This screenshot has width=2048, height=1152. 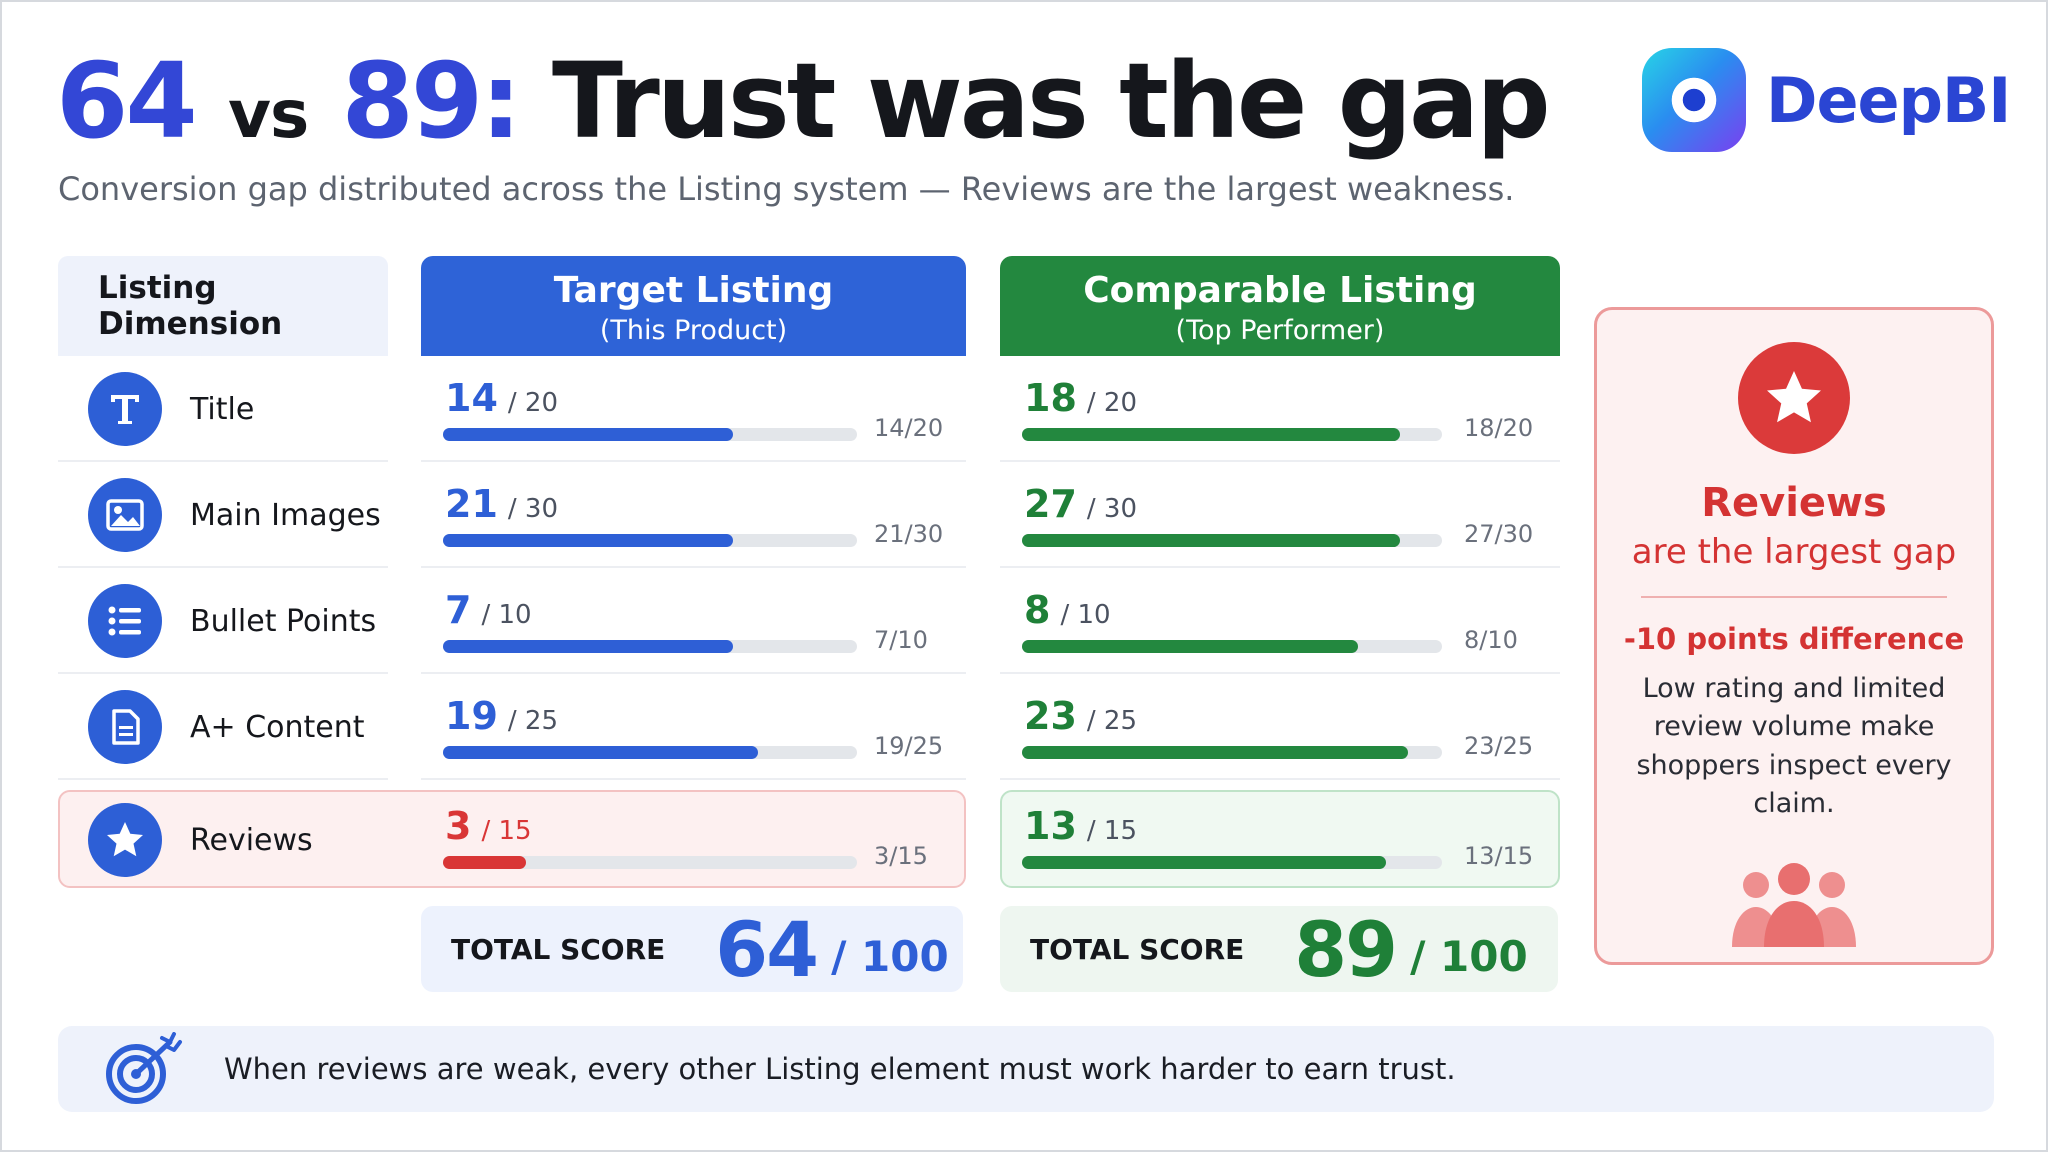 What do you see at coordinates (1346, 949) in the screenshot?
I see `total-value: 89` at bounding box center [1346, 949].